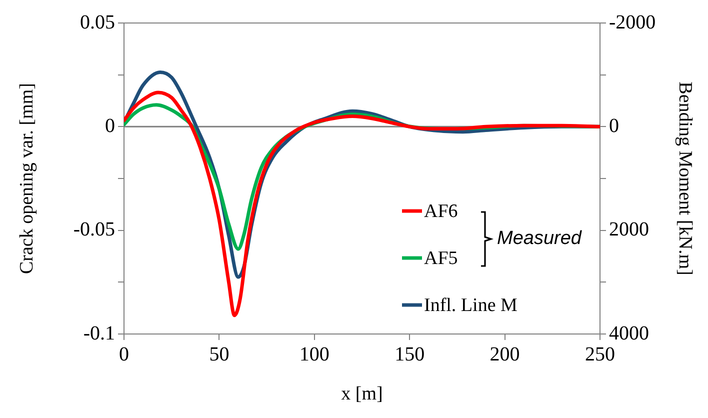  Describe the element at coordinates (362, 394) in the screenshot. I see `x-axis-title: x [m]` at that location.